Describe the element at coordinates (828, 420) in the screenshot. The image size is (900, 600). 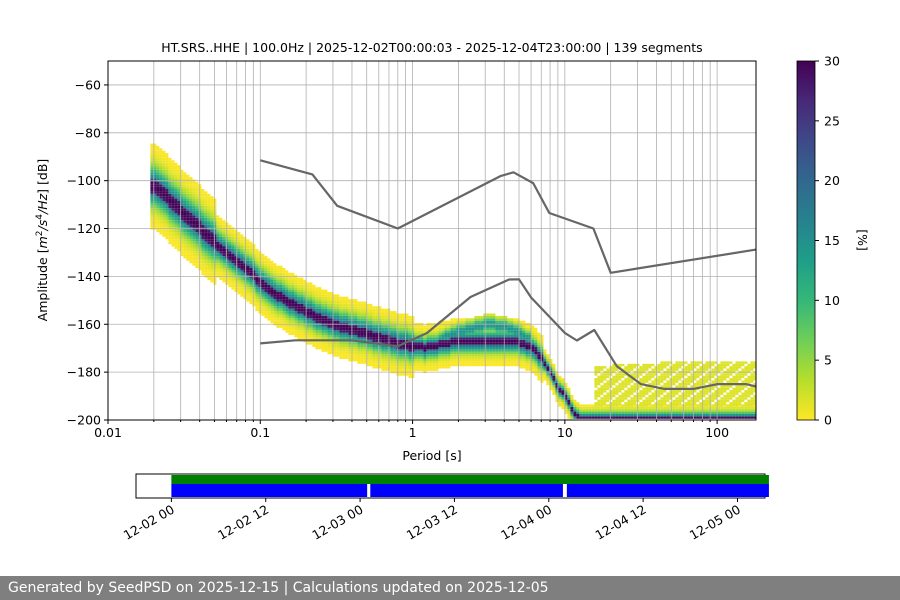
I see `colorbar-tick-label: 0` at that location.